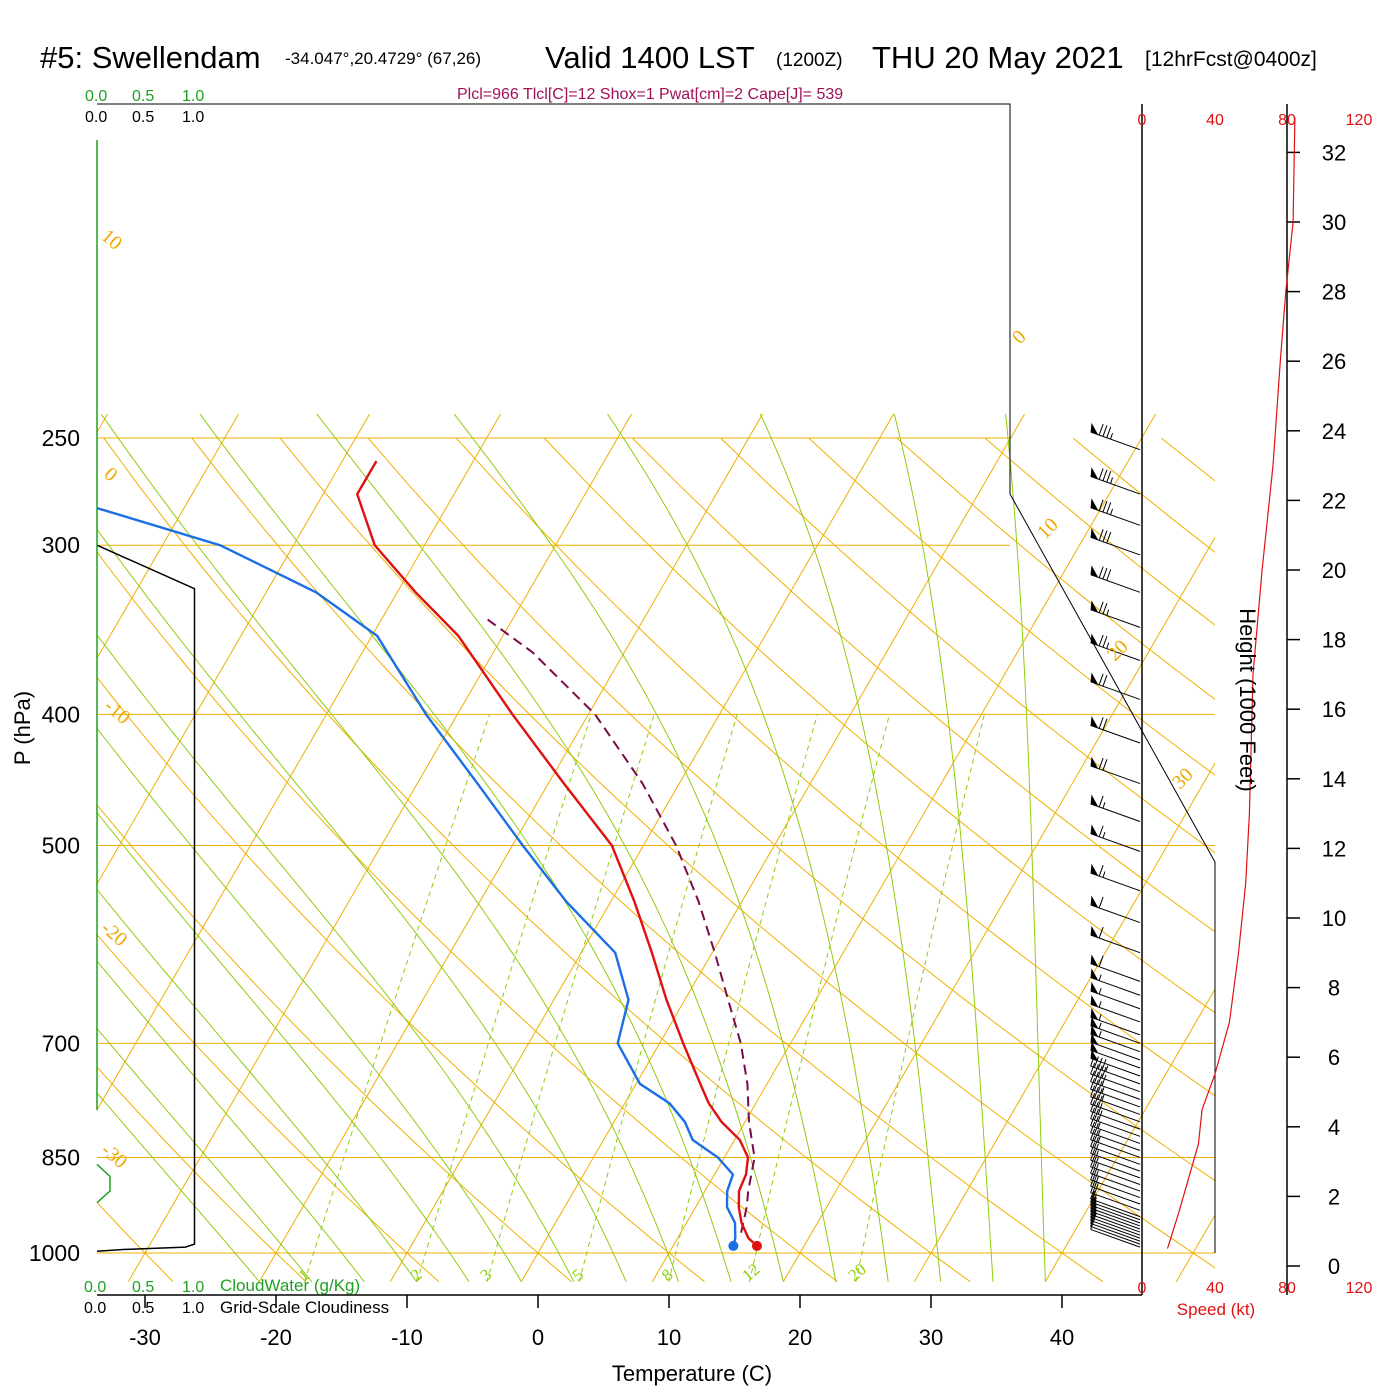  Describe the element at coordinates (95, 1308) in the screenshot. I see `cloudiness-scale-bottom-0: 0.0` at that location.